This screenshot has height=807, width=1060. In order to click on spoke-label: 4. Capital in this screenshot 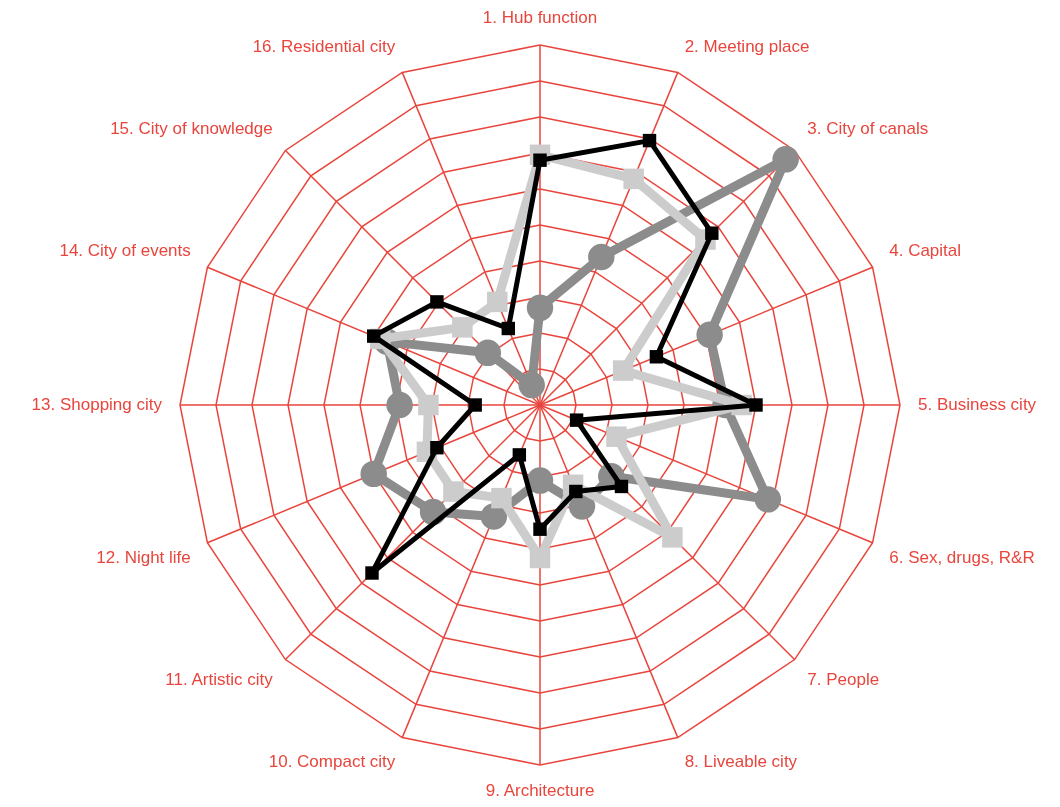, I will do `click(925, 251)`.